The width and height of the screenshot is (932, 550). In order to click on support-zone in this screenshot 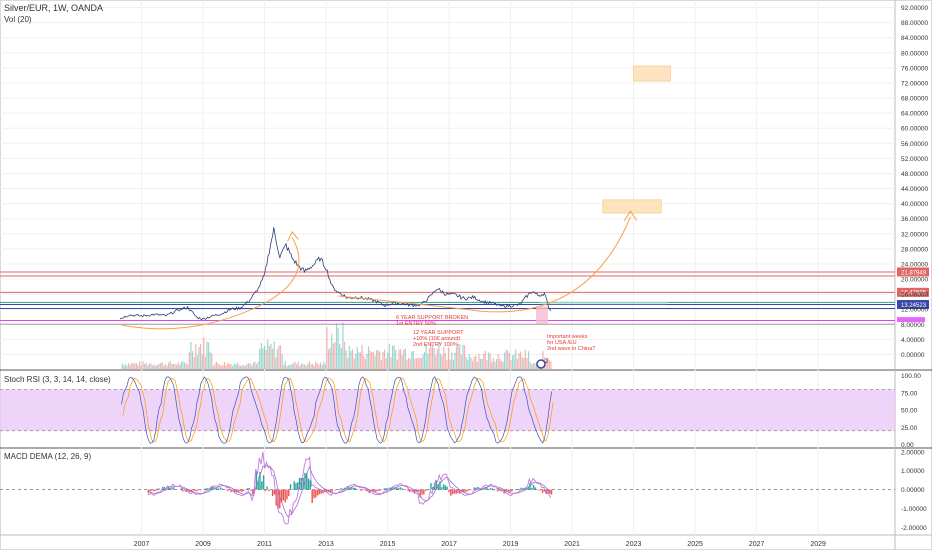, I will do `click(603, 303)`.